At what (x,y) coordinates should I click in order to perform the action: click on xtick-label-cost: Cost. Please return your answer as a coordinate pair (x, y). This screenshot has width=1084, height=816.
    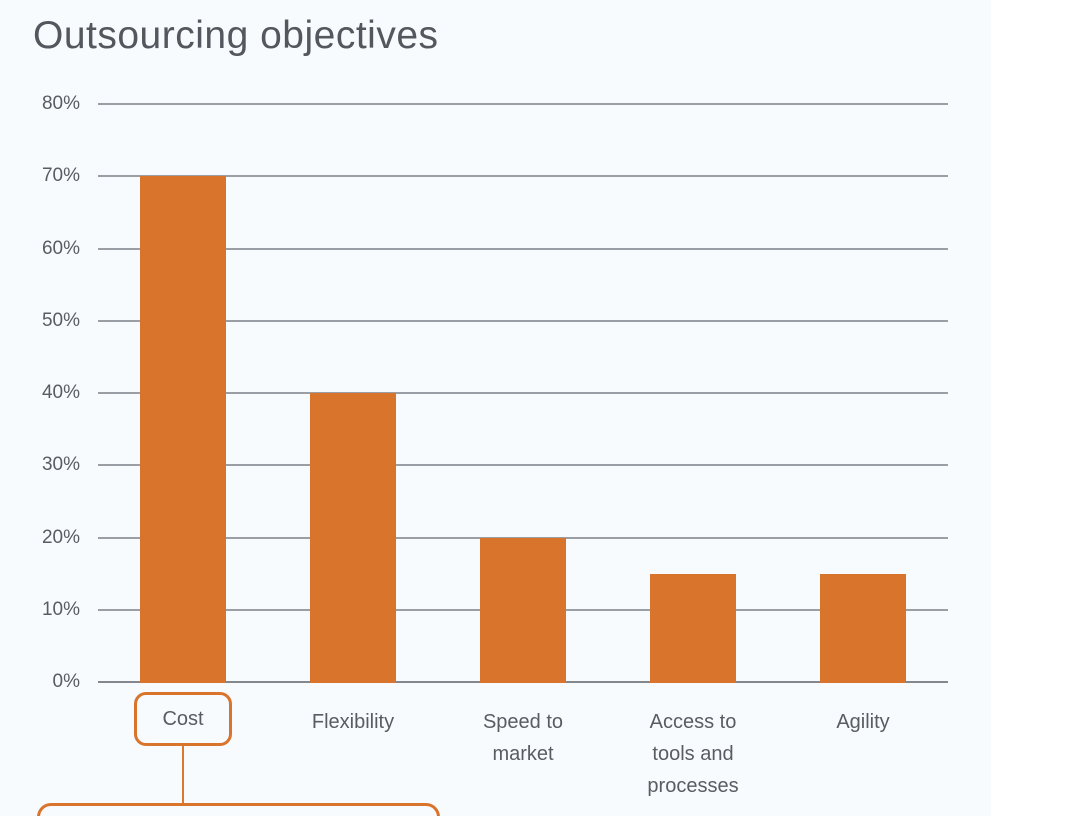
    Looking at the image, I should click on (183, 718).